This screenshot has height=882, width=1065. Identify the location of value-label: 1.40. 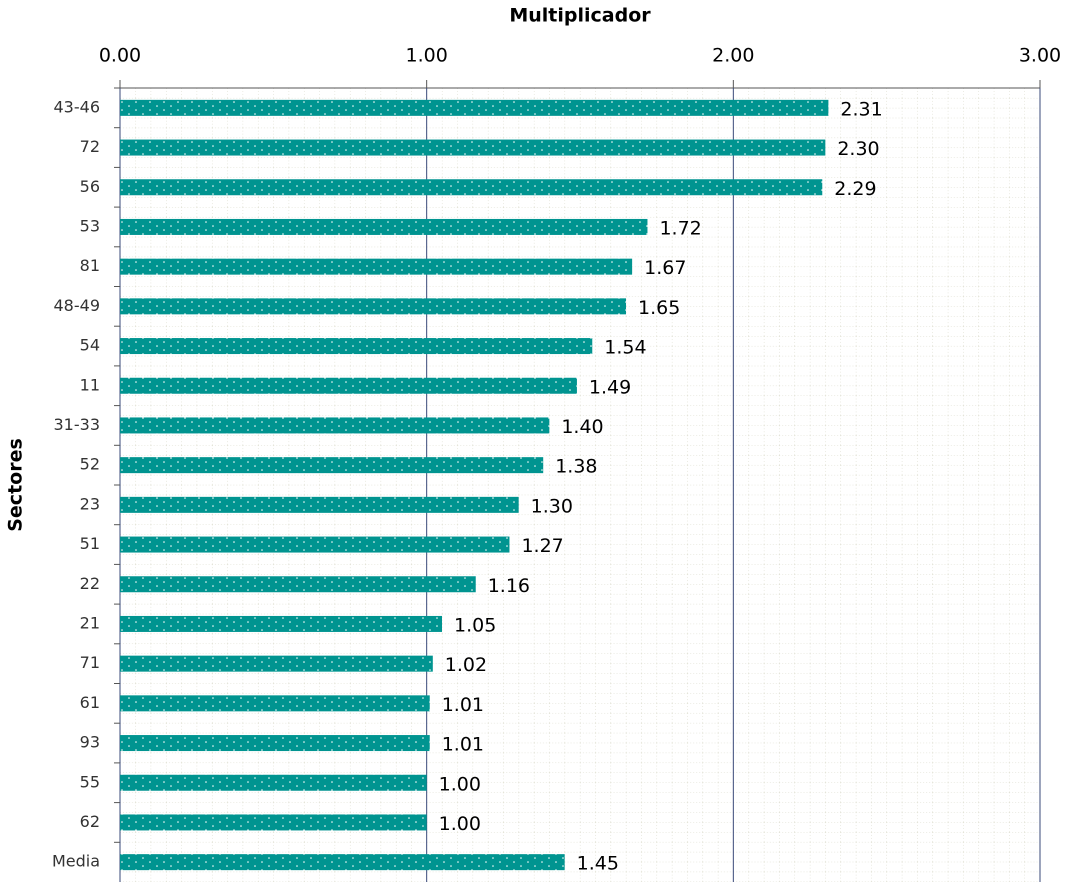
(582, 427).